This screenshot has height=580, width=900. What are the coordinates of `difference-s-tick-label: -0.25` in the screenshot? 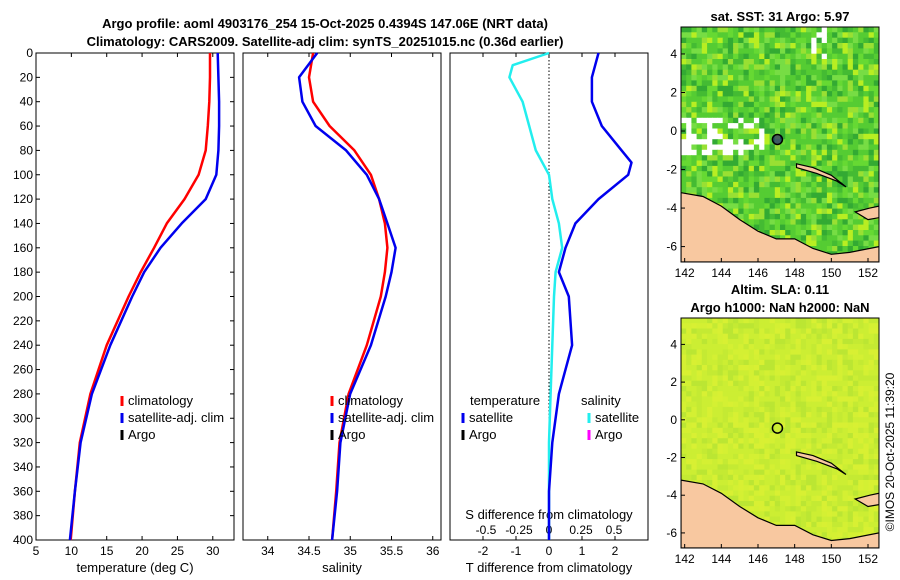 It's located at (519, 530).